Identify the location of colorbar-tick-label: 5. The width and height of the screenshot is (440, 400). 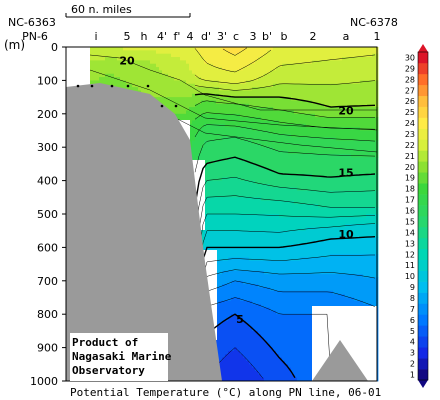
(412, 331).